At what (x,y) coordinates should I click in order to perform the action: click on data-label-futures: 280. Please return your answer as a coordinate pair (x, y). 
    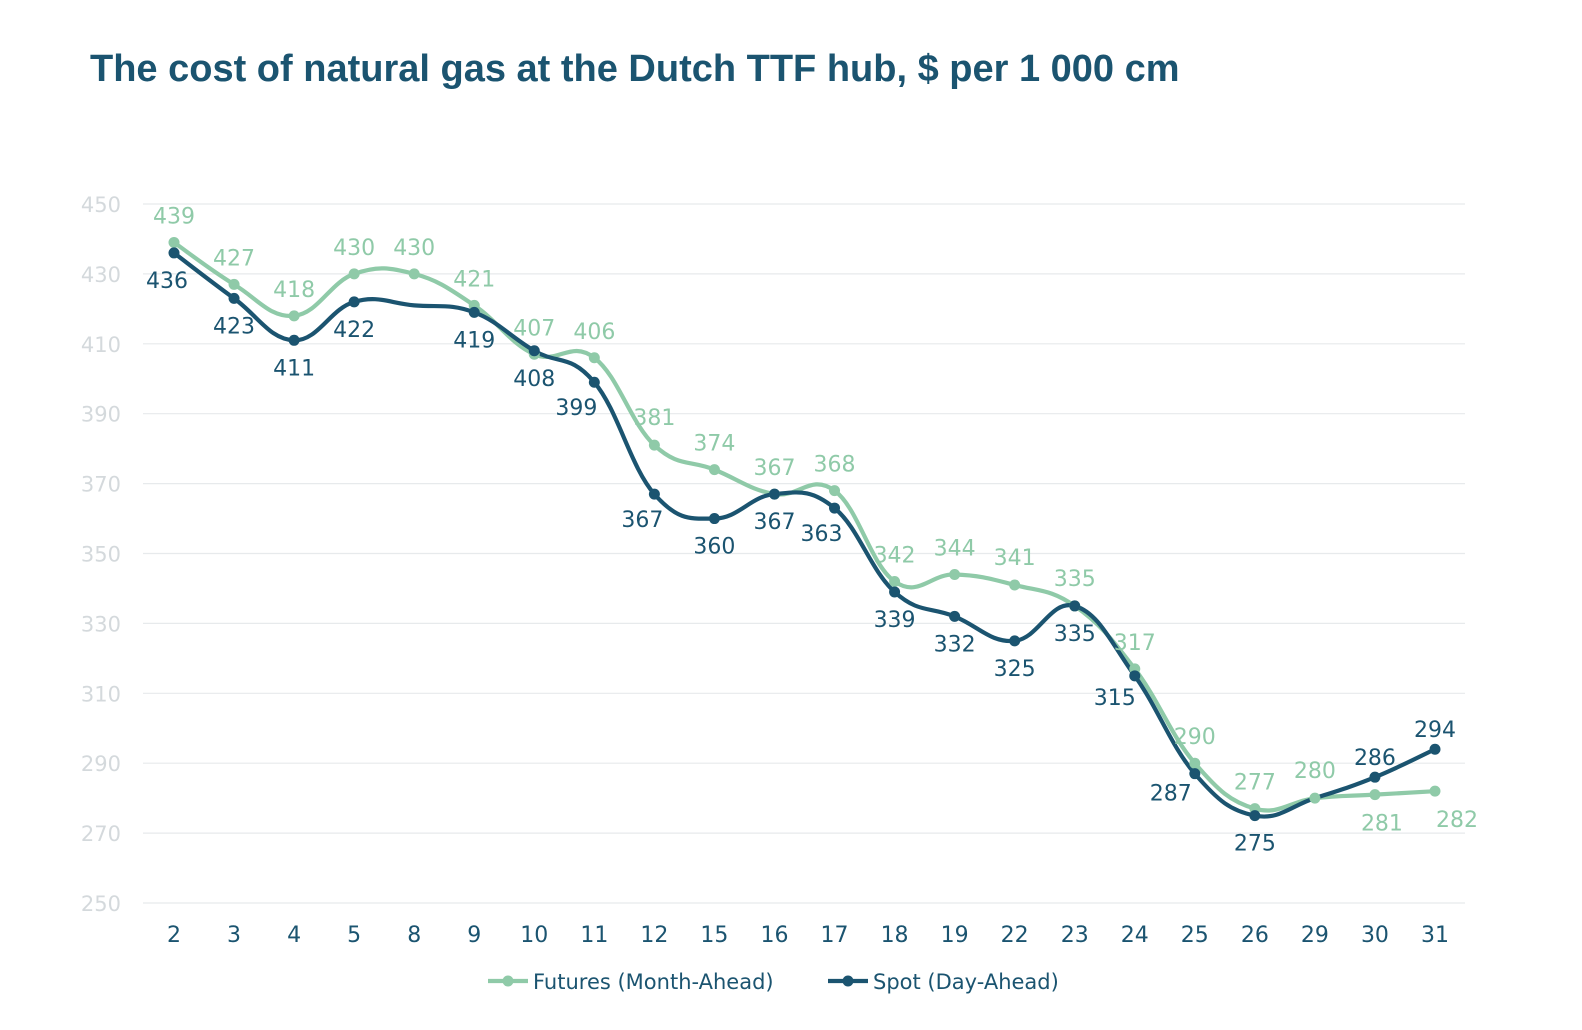
    Looking at the image, I should click on (1315, 771).